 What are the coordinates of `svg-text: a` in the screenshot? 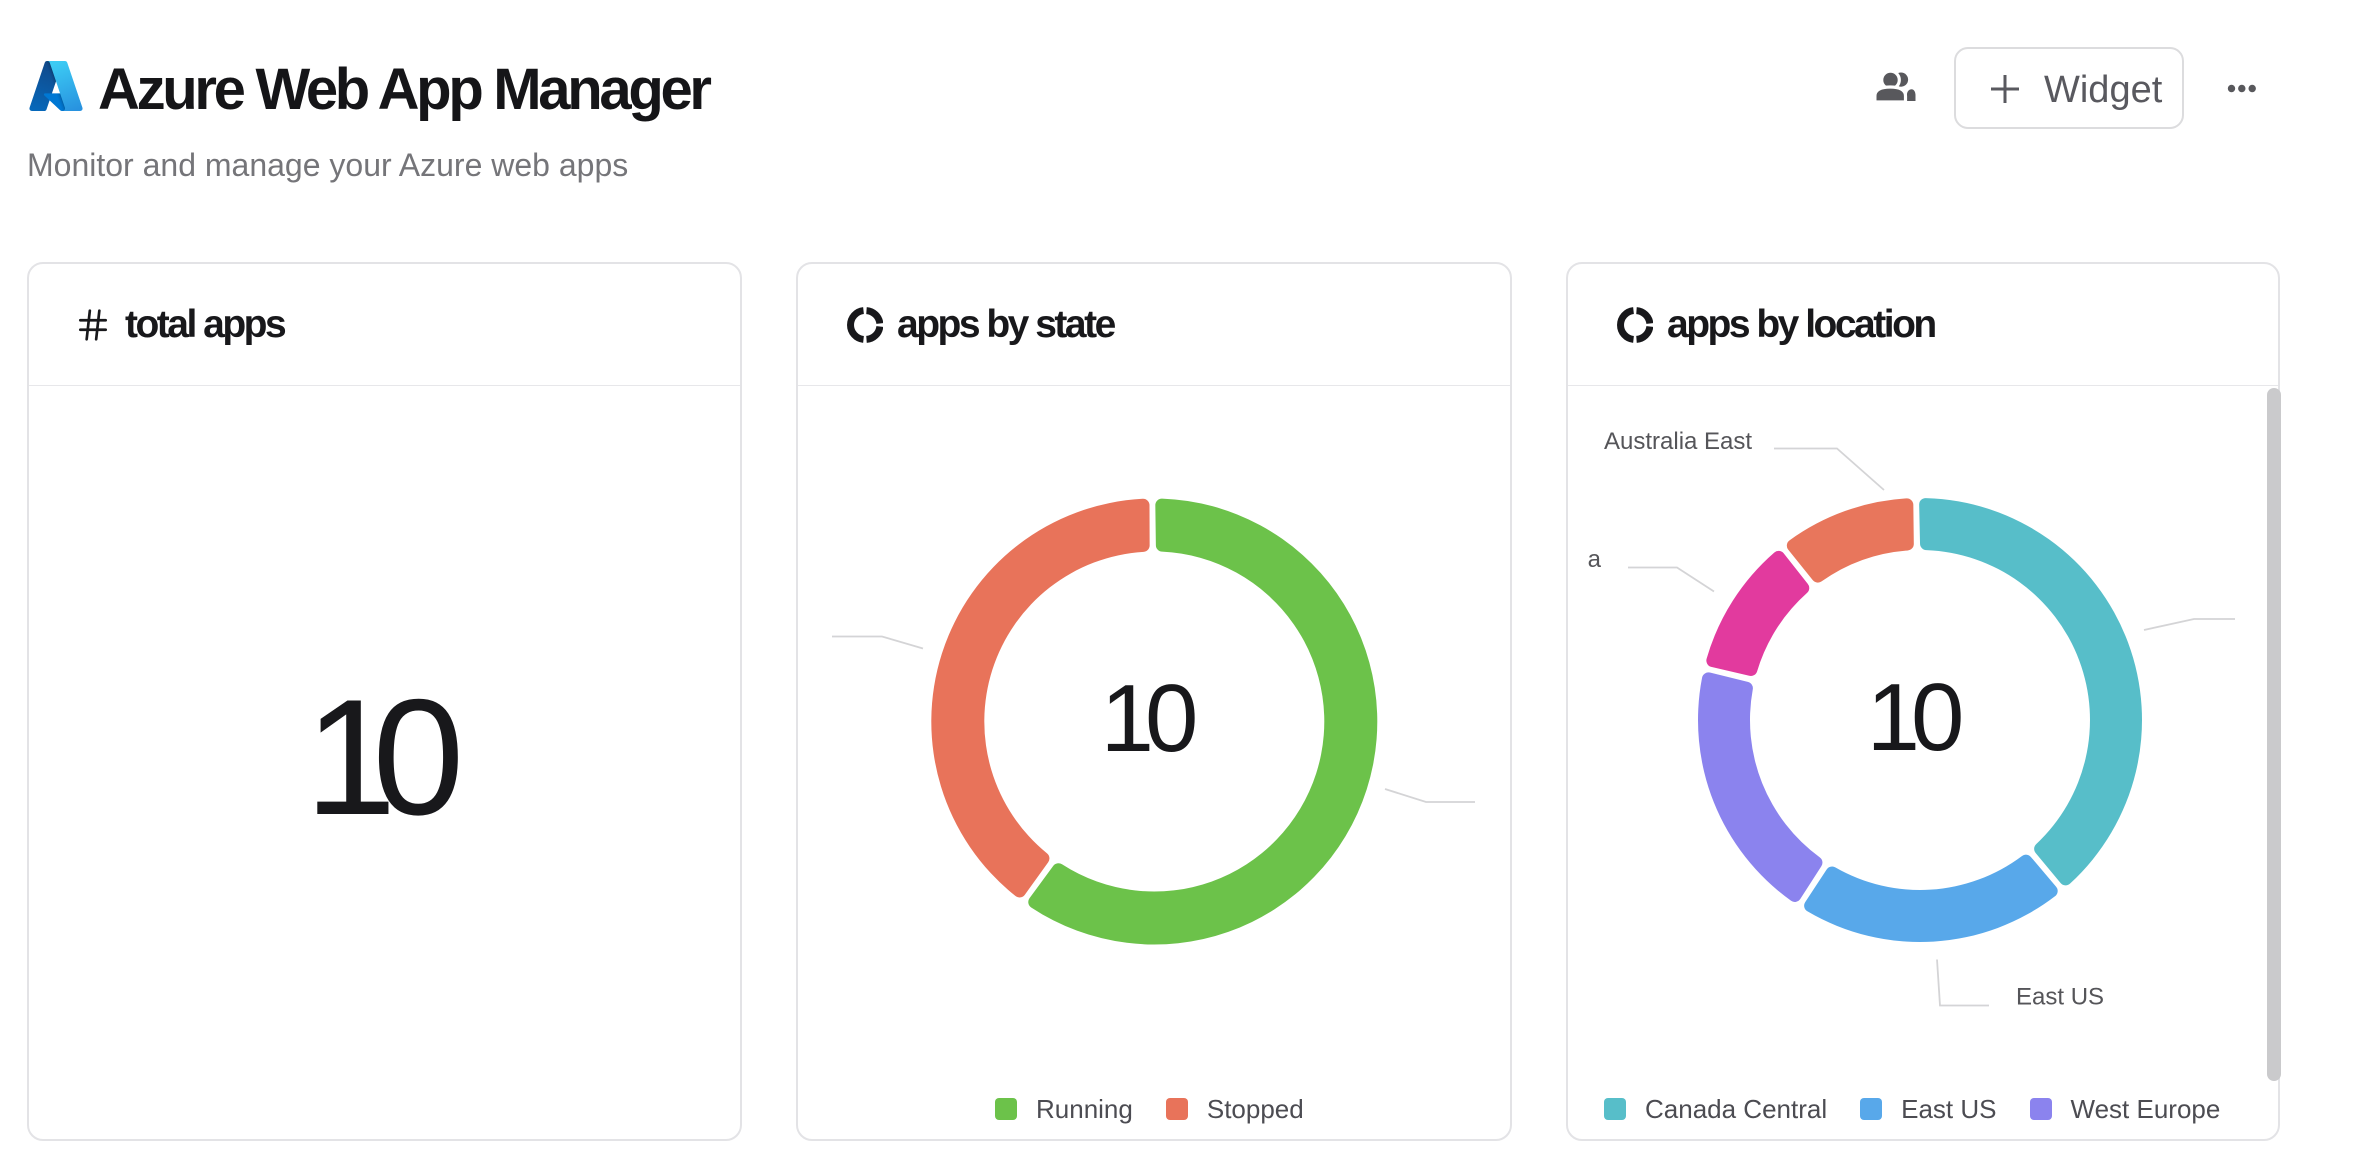 It's located at (1595, 559).